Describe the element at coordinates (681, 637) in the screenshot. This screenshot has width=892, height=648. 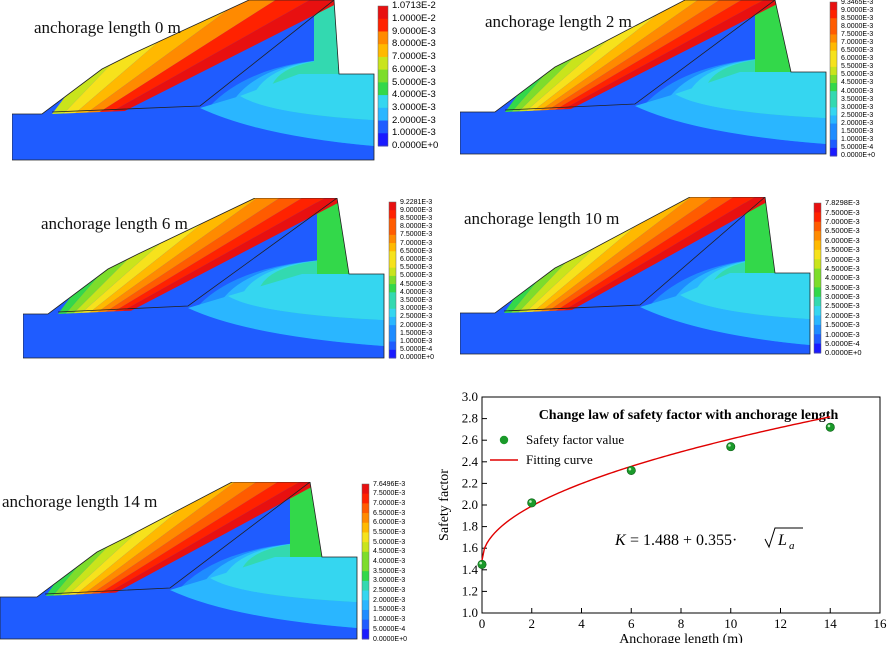
I see `x-axis-label: Anchorage length (m)` at that location.